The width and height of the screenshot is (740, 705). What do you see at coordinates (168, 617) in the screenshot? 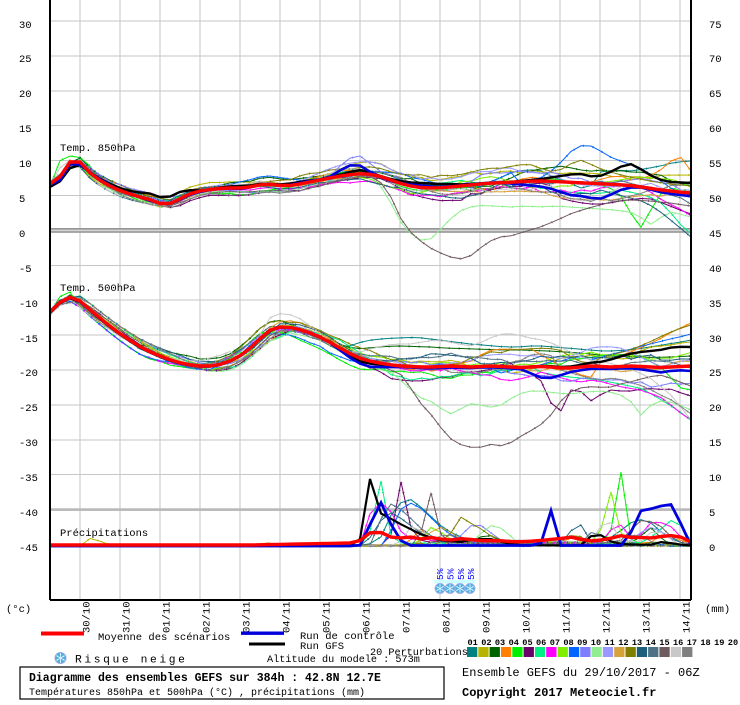
I see `svg-text: 01/11` at bounding box center [168, 617].